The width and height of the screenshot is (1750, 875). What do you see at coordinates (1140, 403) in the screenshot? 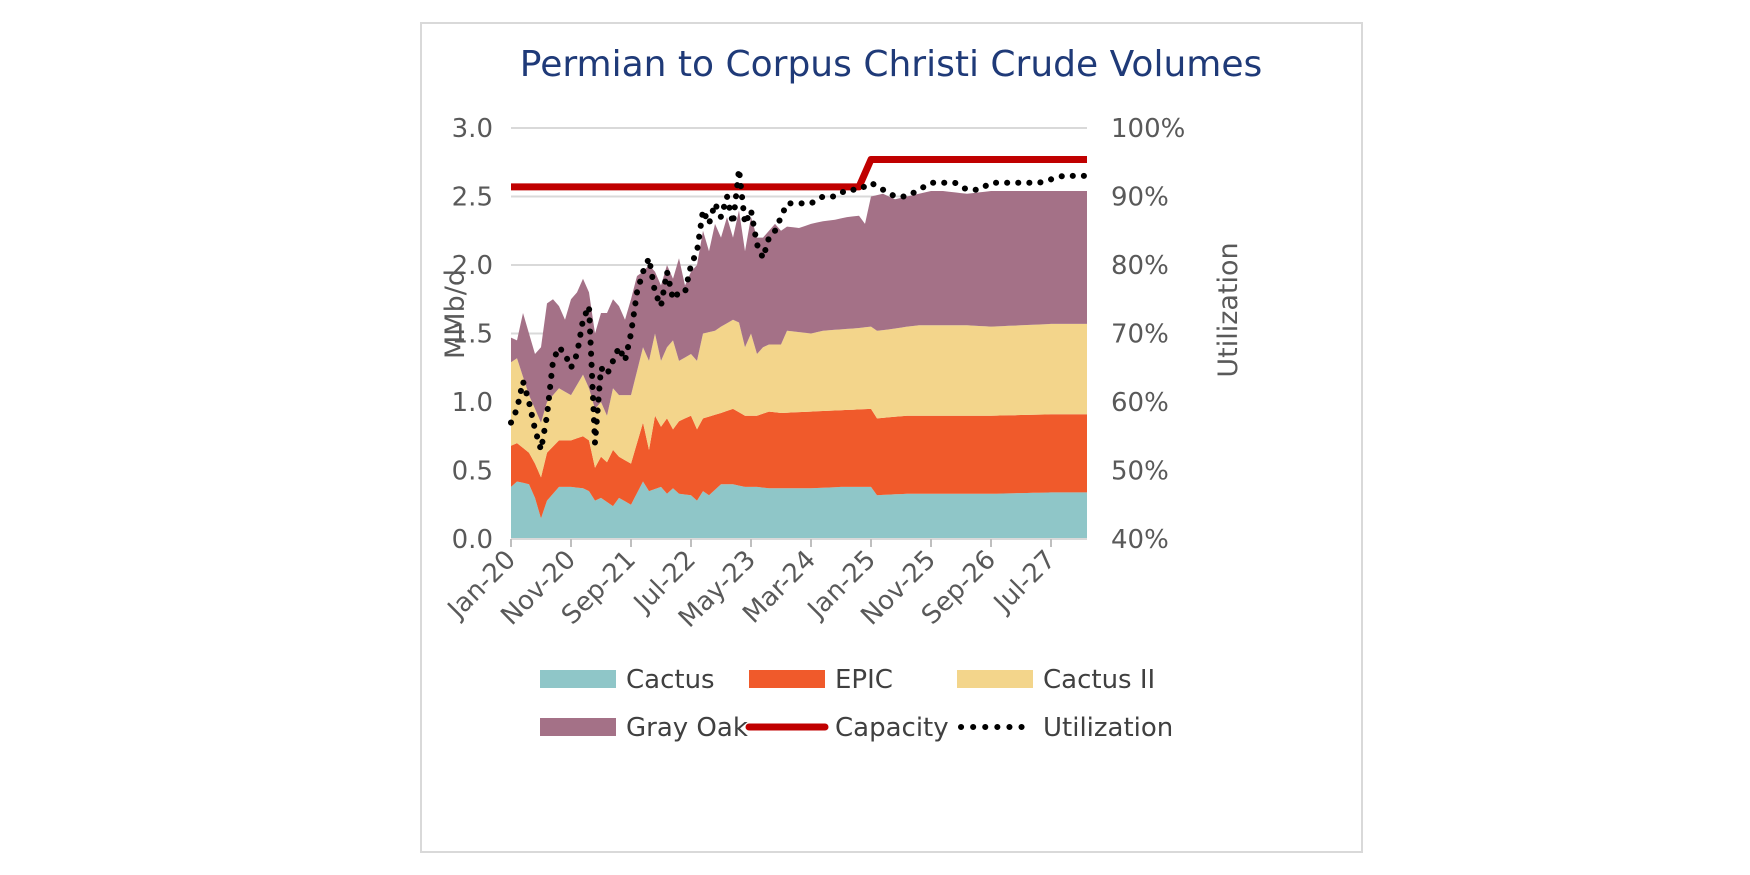
I see `y2-tick-label: 60%` at bounding box center [1140, 403].